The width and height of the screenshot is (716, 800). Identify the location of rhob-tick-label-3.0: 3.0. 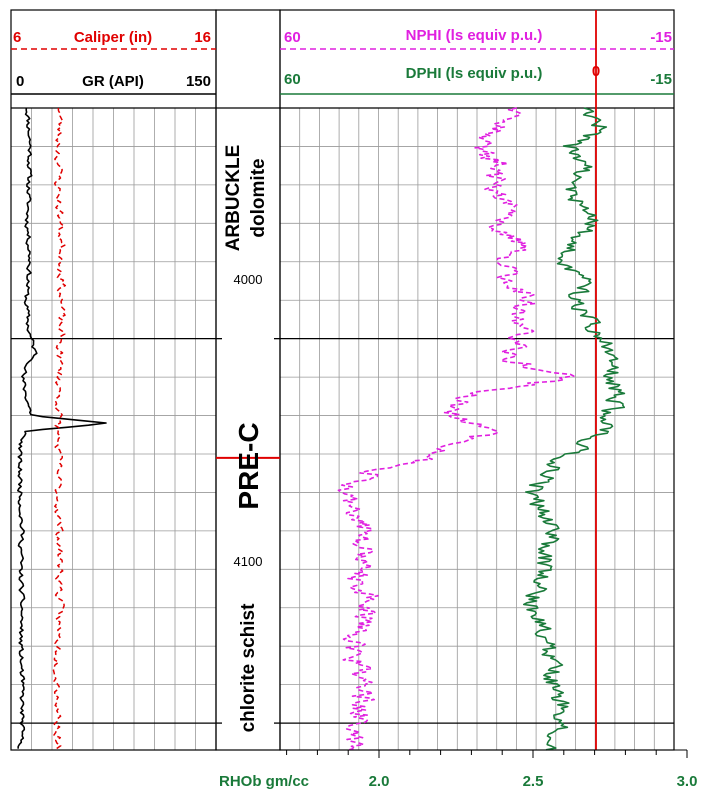
(687, 781).